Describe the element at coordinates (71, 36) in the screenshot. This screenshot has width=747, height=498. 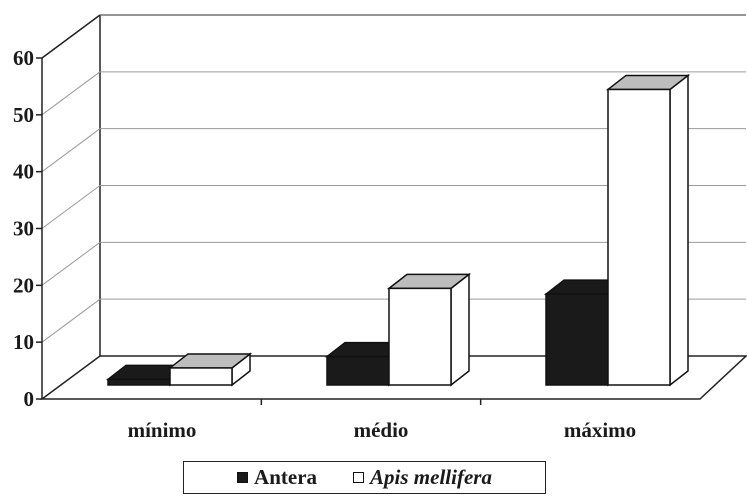
I see `y-axis-top-diagonal` at that location.